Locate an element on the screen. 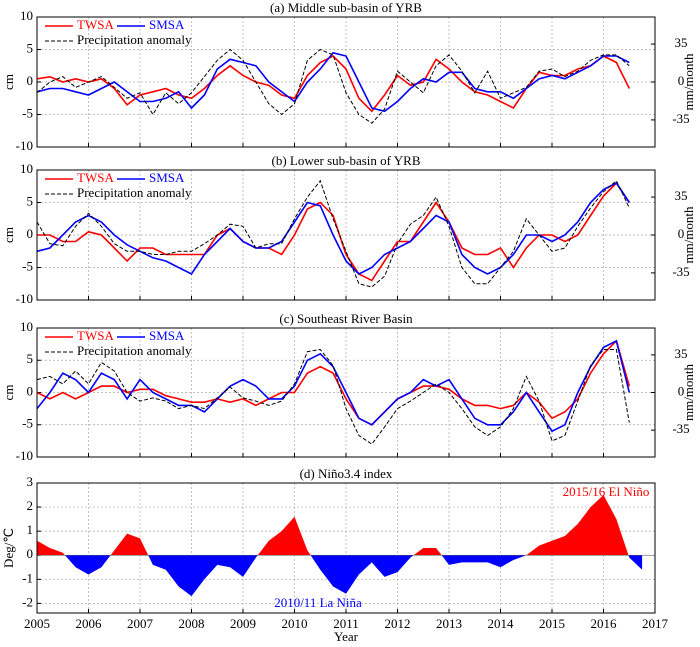 The width and height of the screenshot is (700, 647). annotation: 2015/16 El Niño is located at coordinates (606, 491).